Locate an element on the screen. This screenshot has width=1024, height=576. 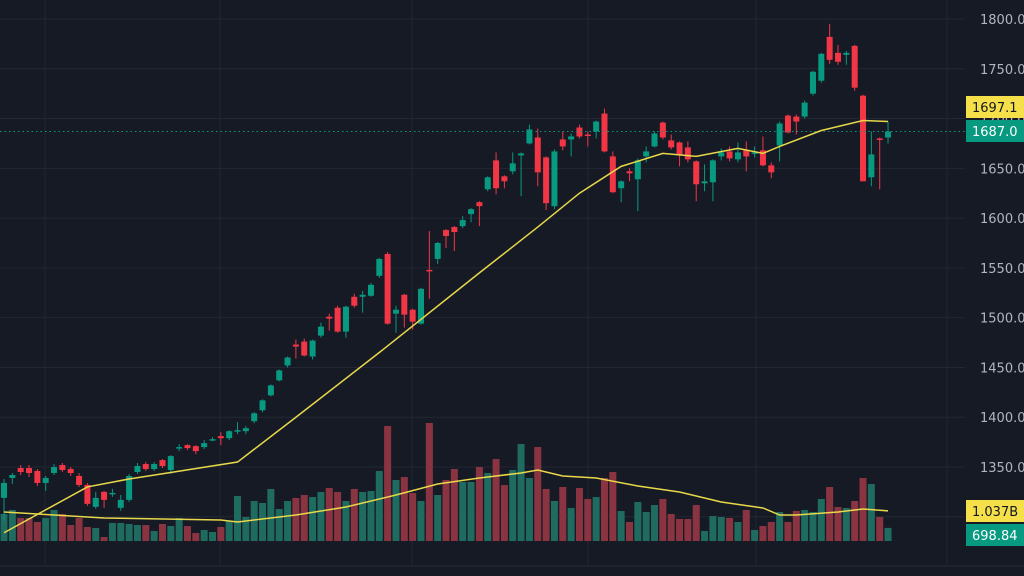
price-tick-label: 1500.0 is located at coordinates (1002, 319).